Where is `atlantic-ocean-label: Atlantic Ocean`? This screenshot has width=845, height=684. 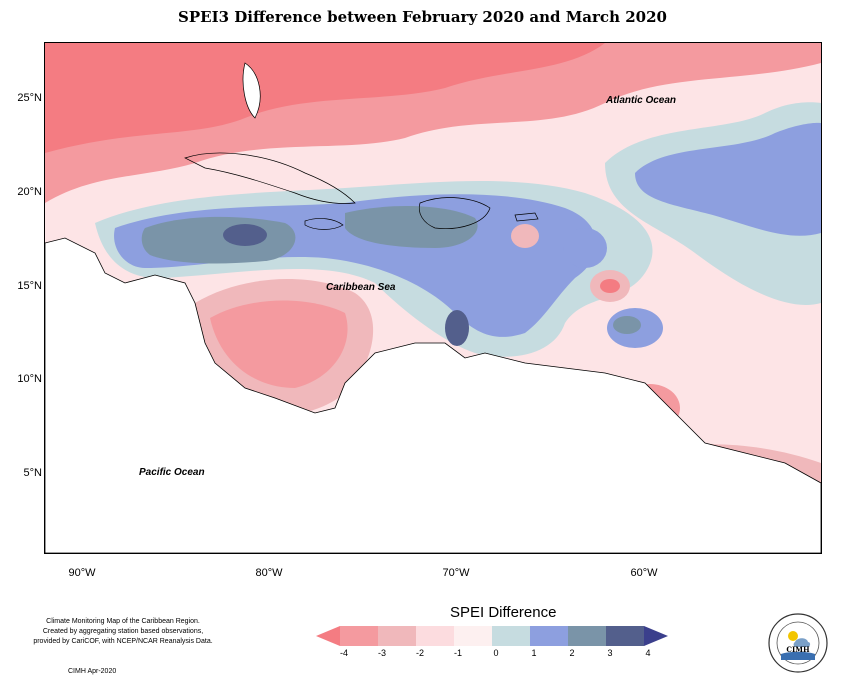
atlantic-ocean-label: Atlantic Ocean is located at coordinates (641, 100).